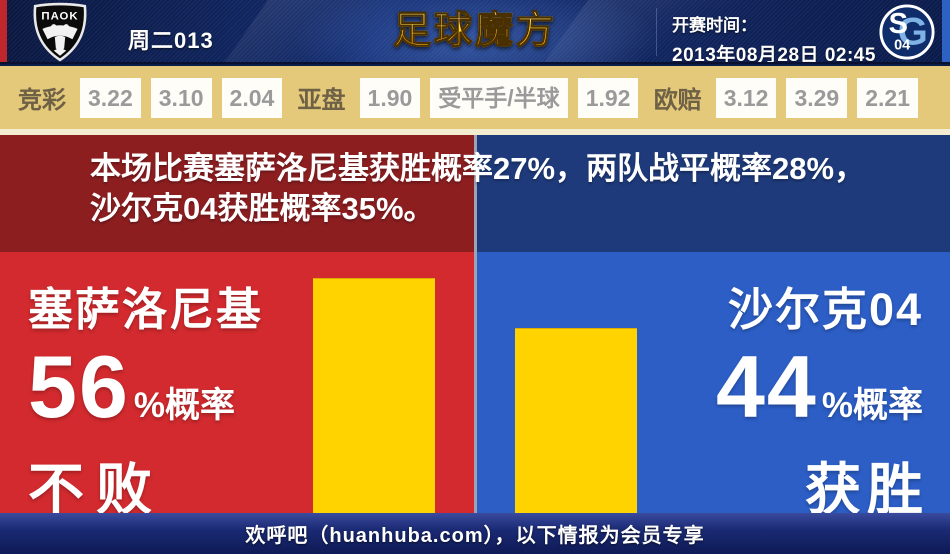 The image size is (950, 554). I want to click on separator-line, so click(475, 132).